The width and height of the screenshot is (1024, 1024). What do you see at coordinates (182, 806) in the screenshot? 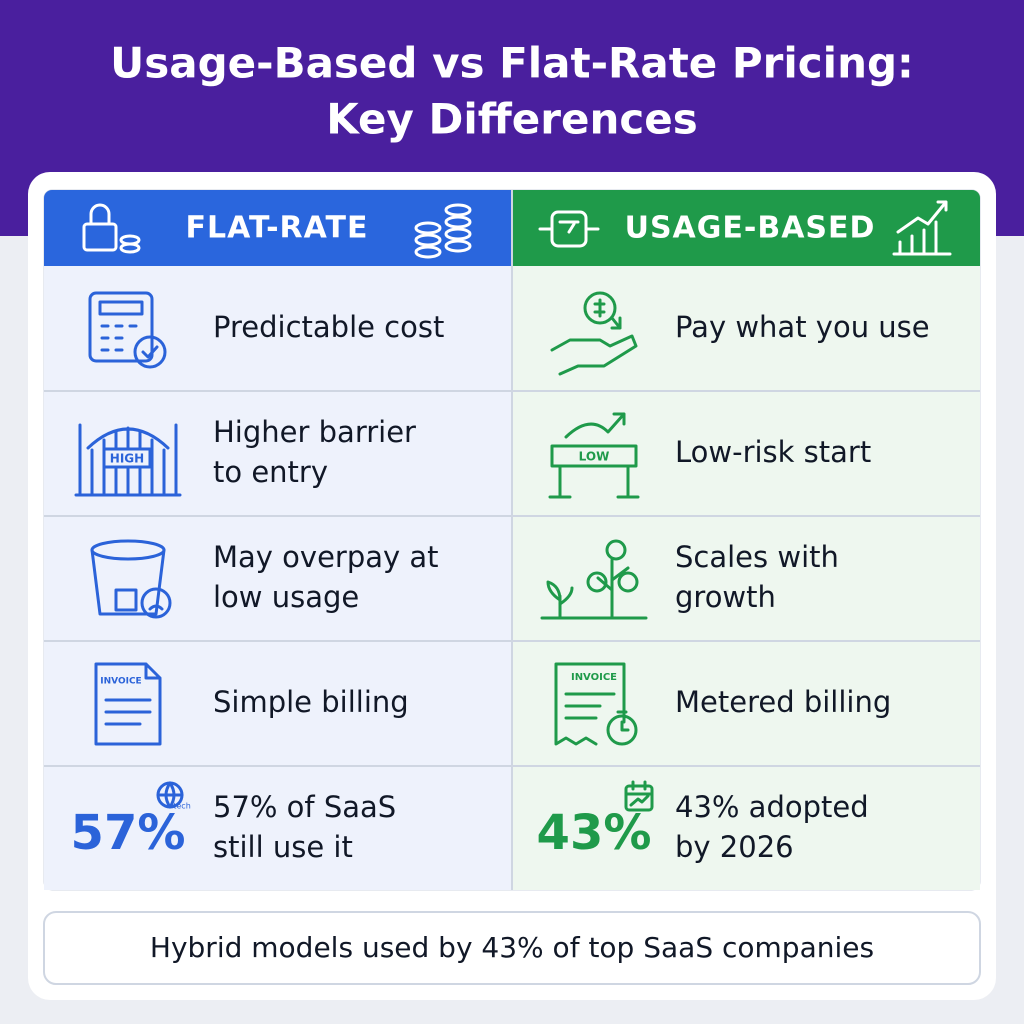
I see `icon-label: tech` at bounding box center [182, 806].